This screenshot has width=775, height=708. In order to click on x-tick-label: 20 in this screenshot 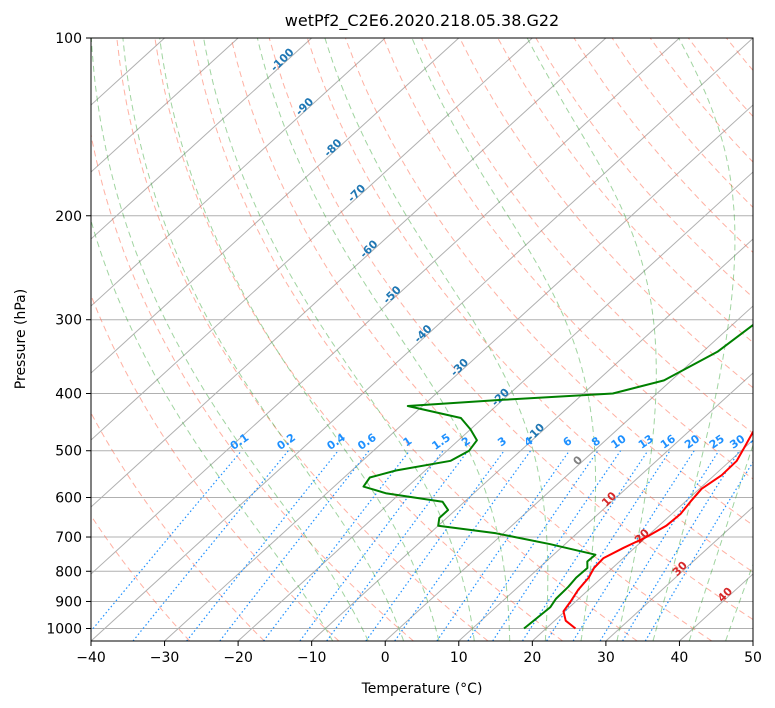, I will do `click(532, 658)`.